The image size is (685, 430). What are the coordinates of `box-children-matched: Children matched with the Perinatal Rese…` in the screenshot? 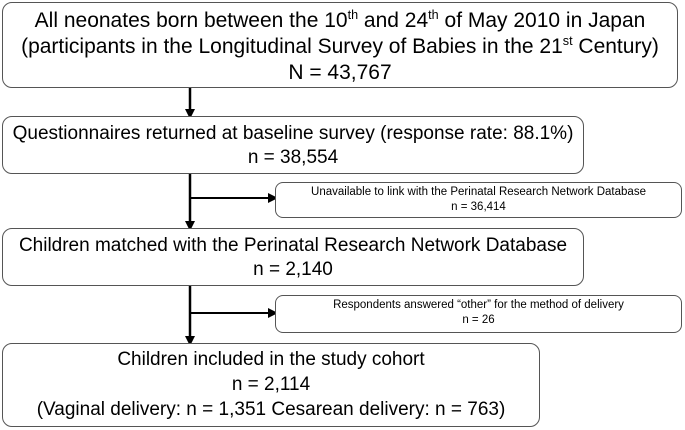 It's located at (293, 257).